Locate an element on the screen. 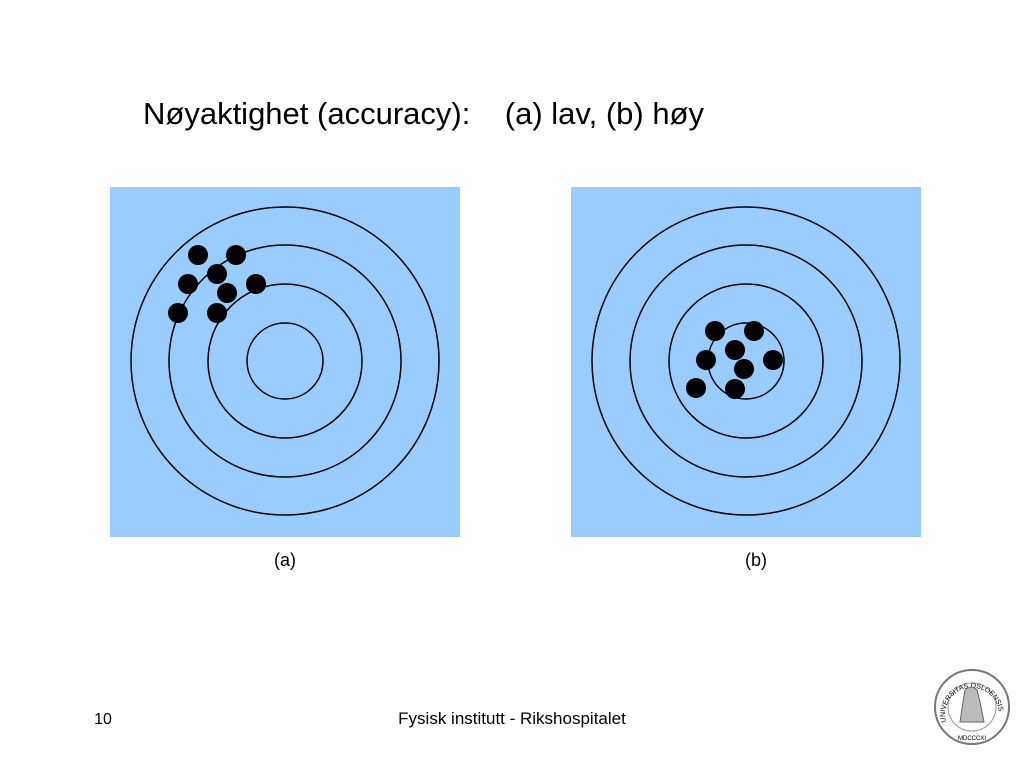 Image resolution: width=1024 pixels, height=768 pixels. shots-a is located at coordinates (217, 284).